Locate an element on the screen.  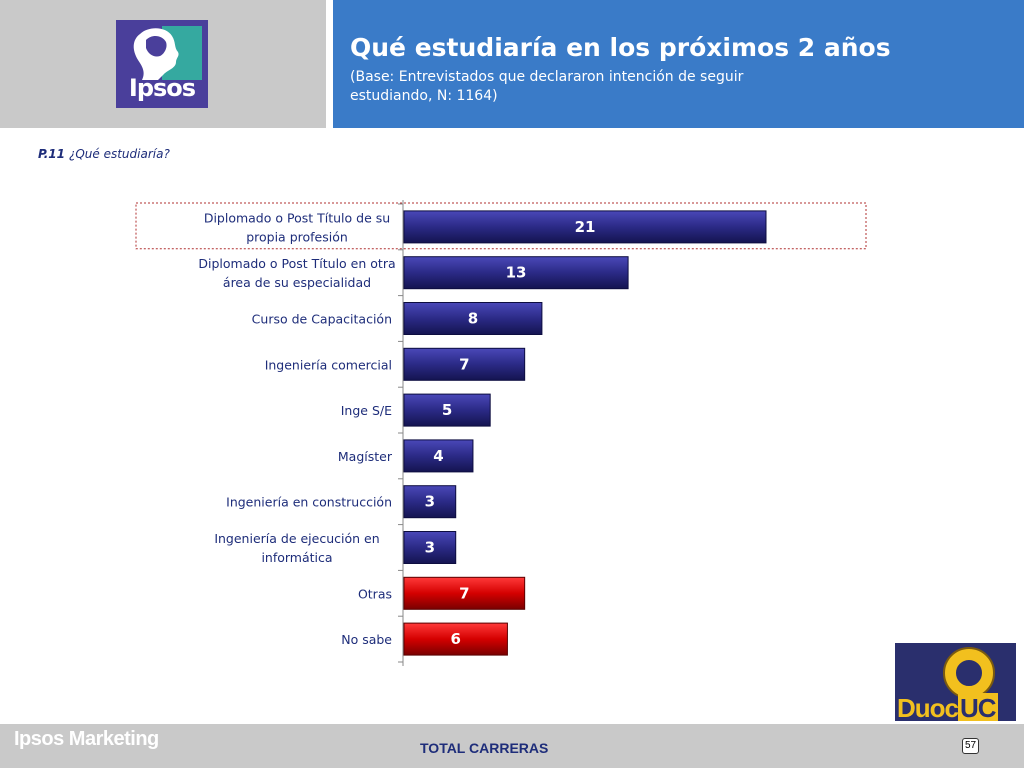
category-label-7-1: informática is located at coordinates (296, 557).